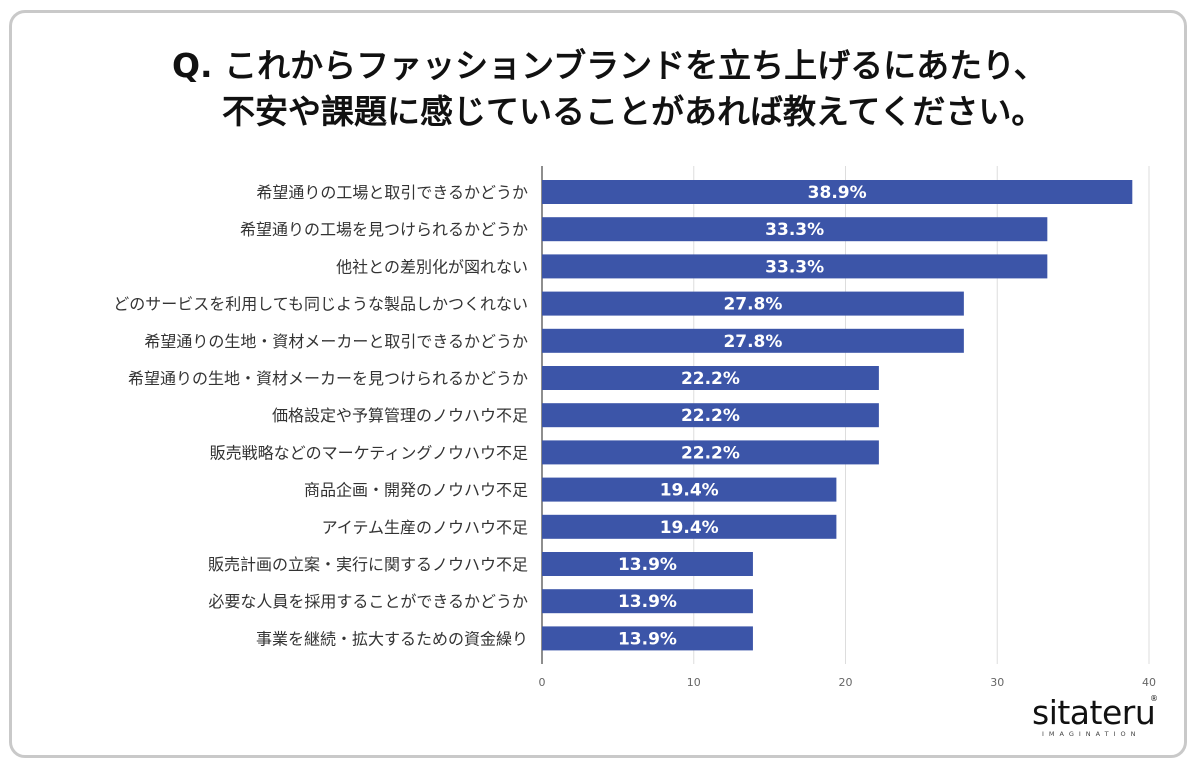 The height and width of the screenshot is (772, 1200). Describe the element at coordinates (392, 192) in the screenshot. I see `category-label: 希望通りの工場と取引できるかどうか` at that location.